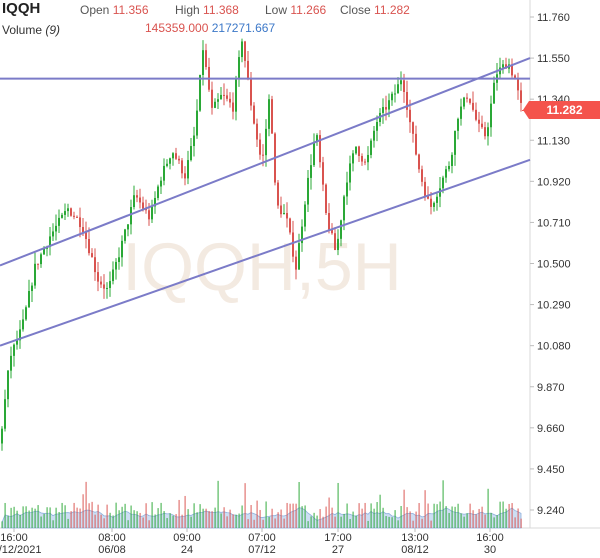 The height and width of the screenshot is (558, 600). What do you see at coordinates (187, 538) in the screenshot?
I see `x-tick-time: 09:00` at bounding box center [187, 538].